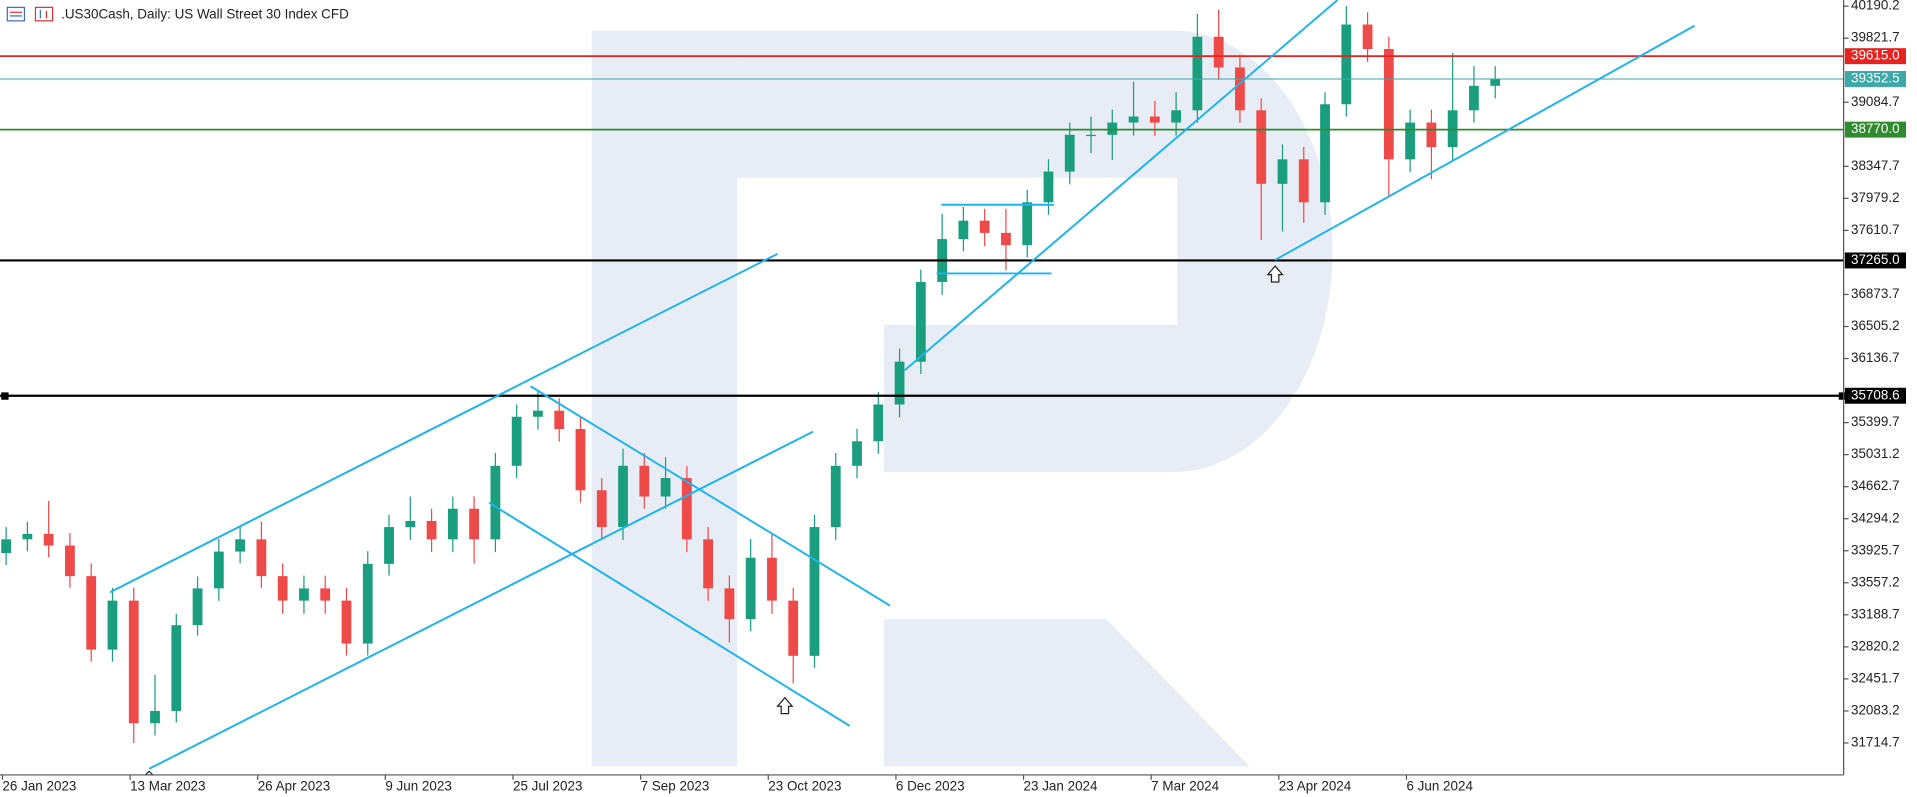 The image size is (1917, 797). I want to click on y-tick-label: 37979.2, so click(1875, 197).